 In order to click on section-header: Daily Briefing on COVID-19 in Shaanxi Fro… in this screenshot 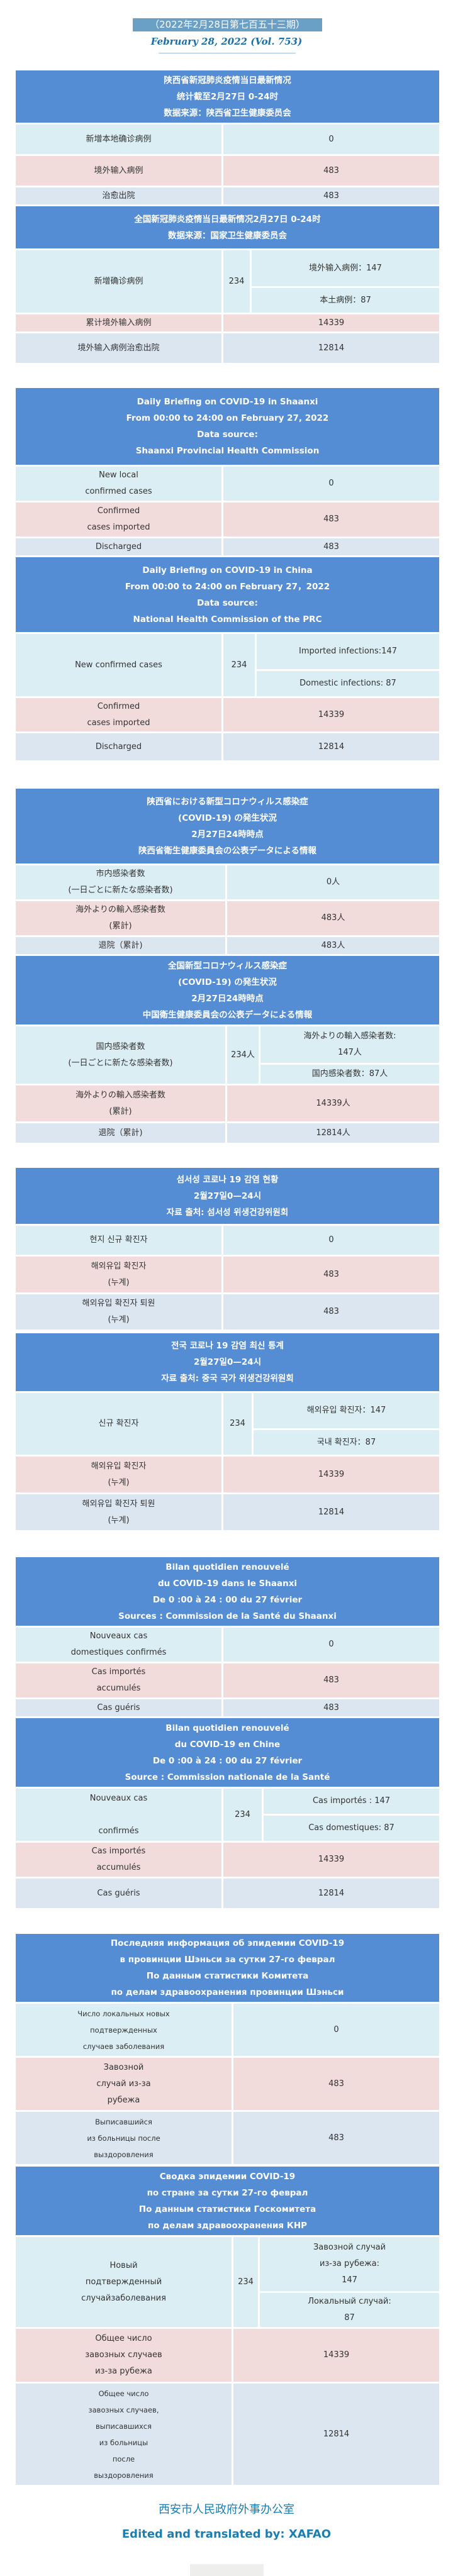, I will do `click(227, 426)`.